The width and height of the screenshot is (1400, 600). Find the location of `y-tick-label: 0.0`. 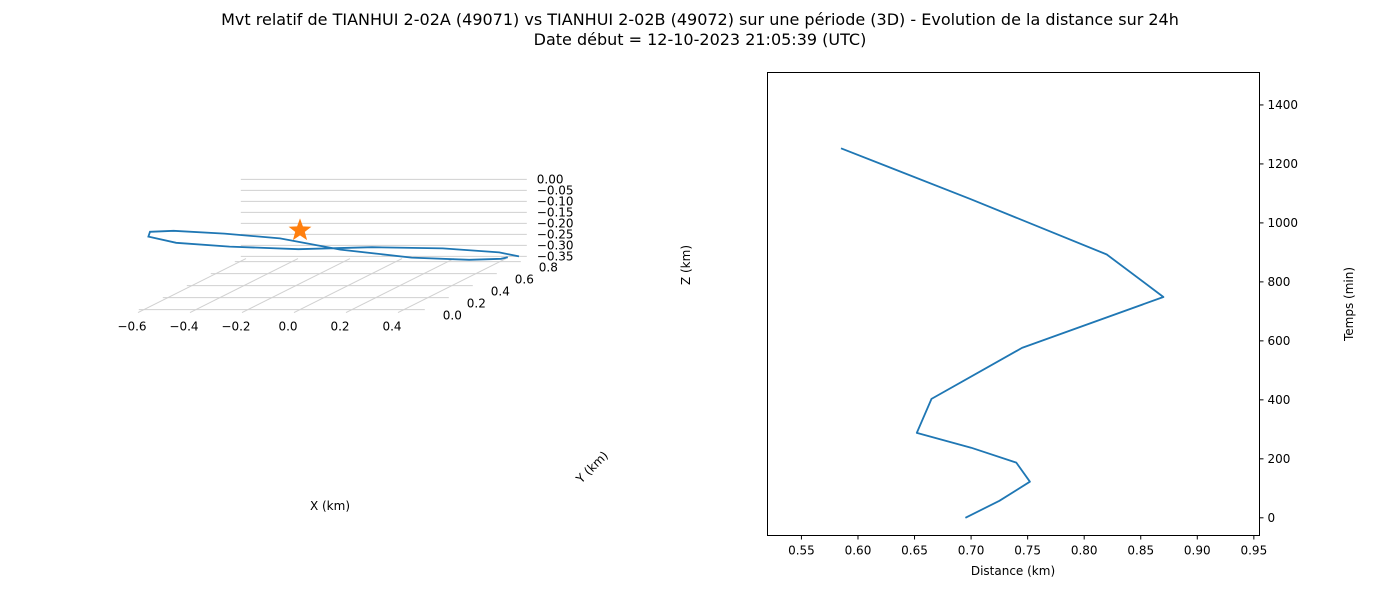

y-tick-label: 0.0 is located at coordinates (452, 316).